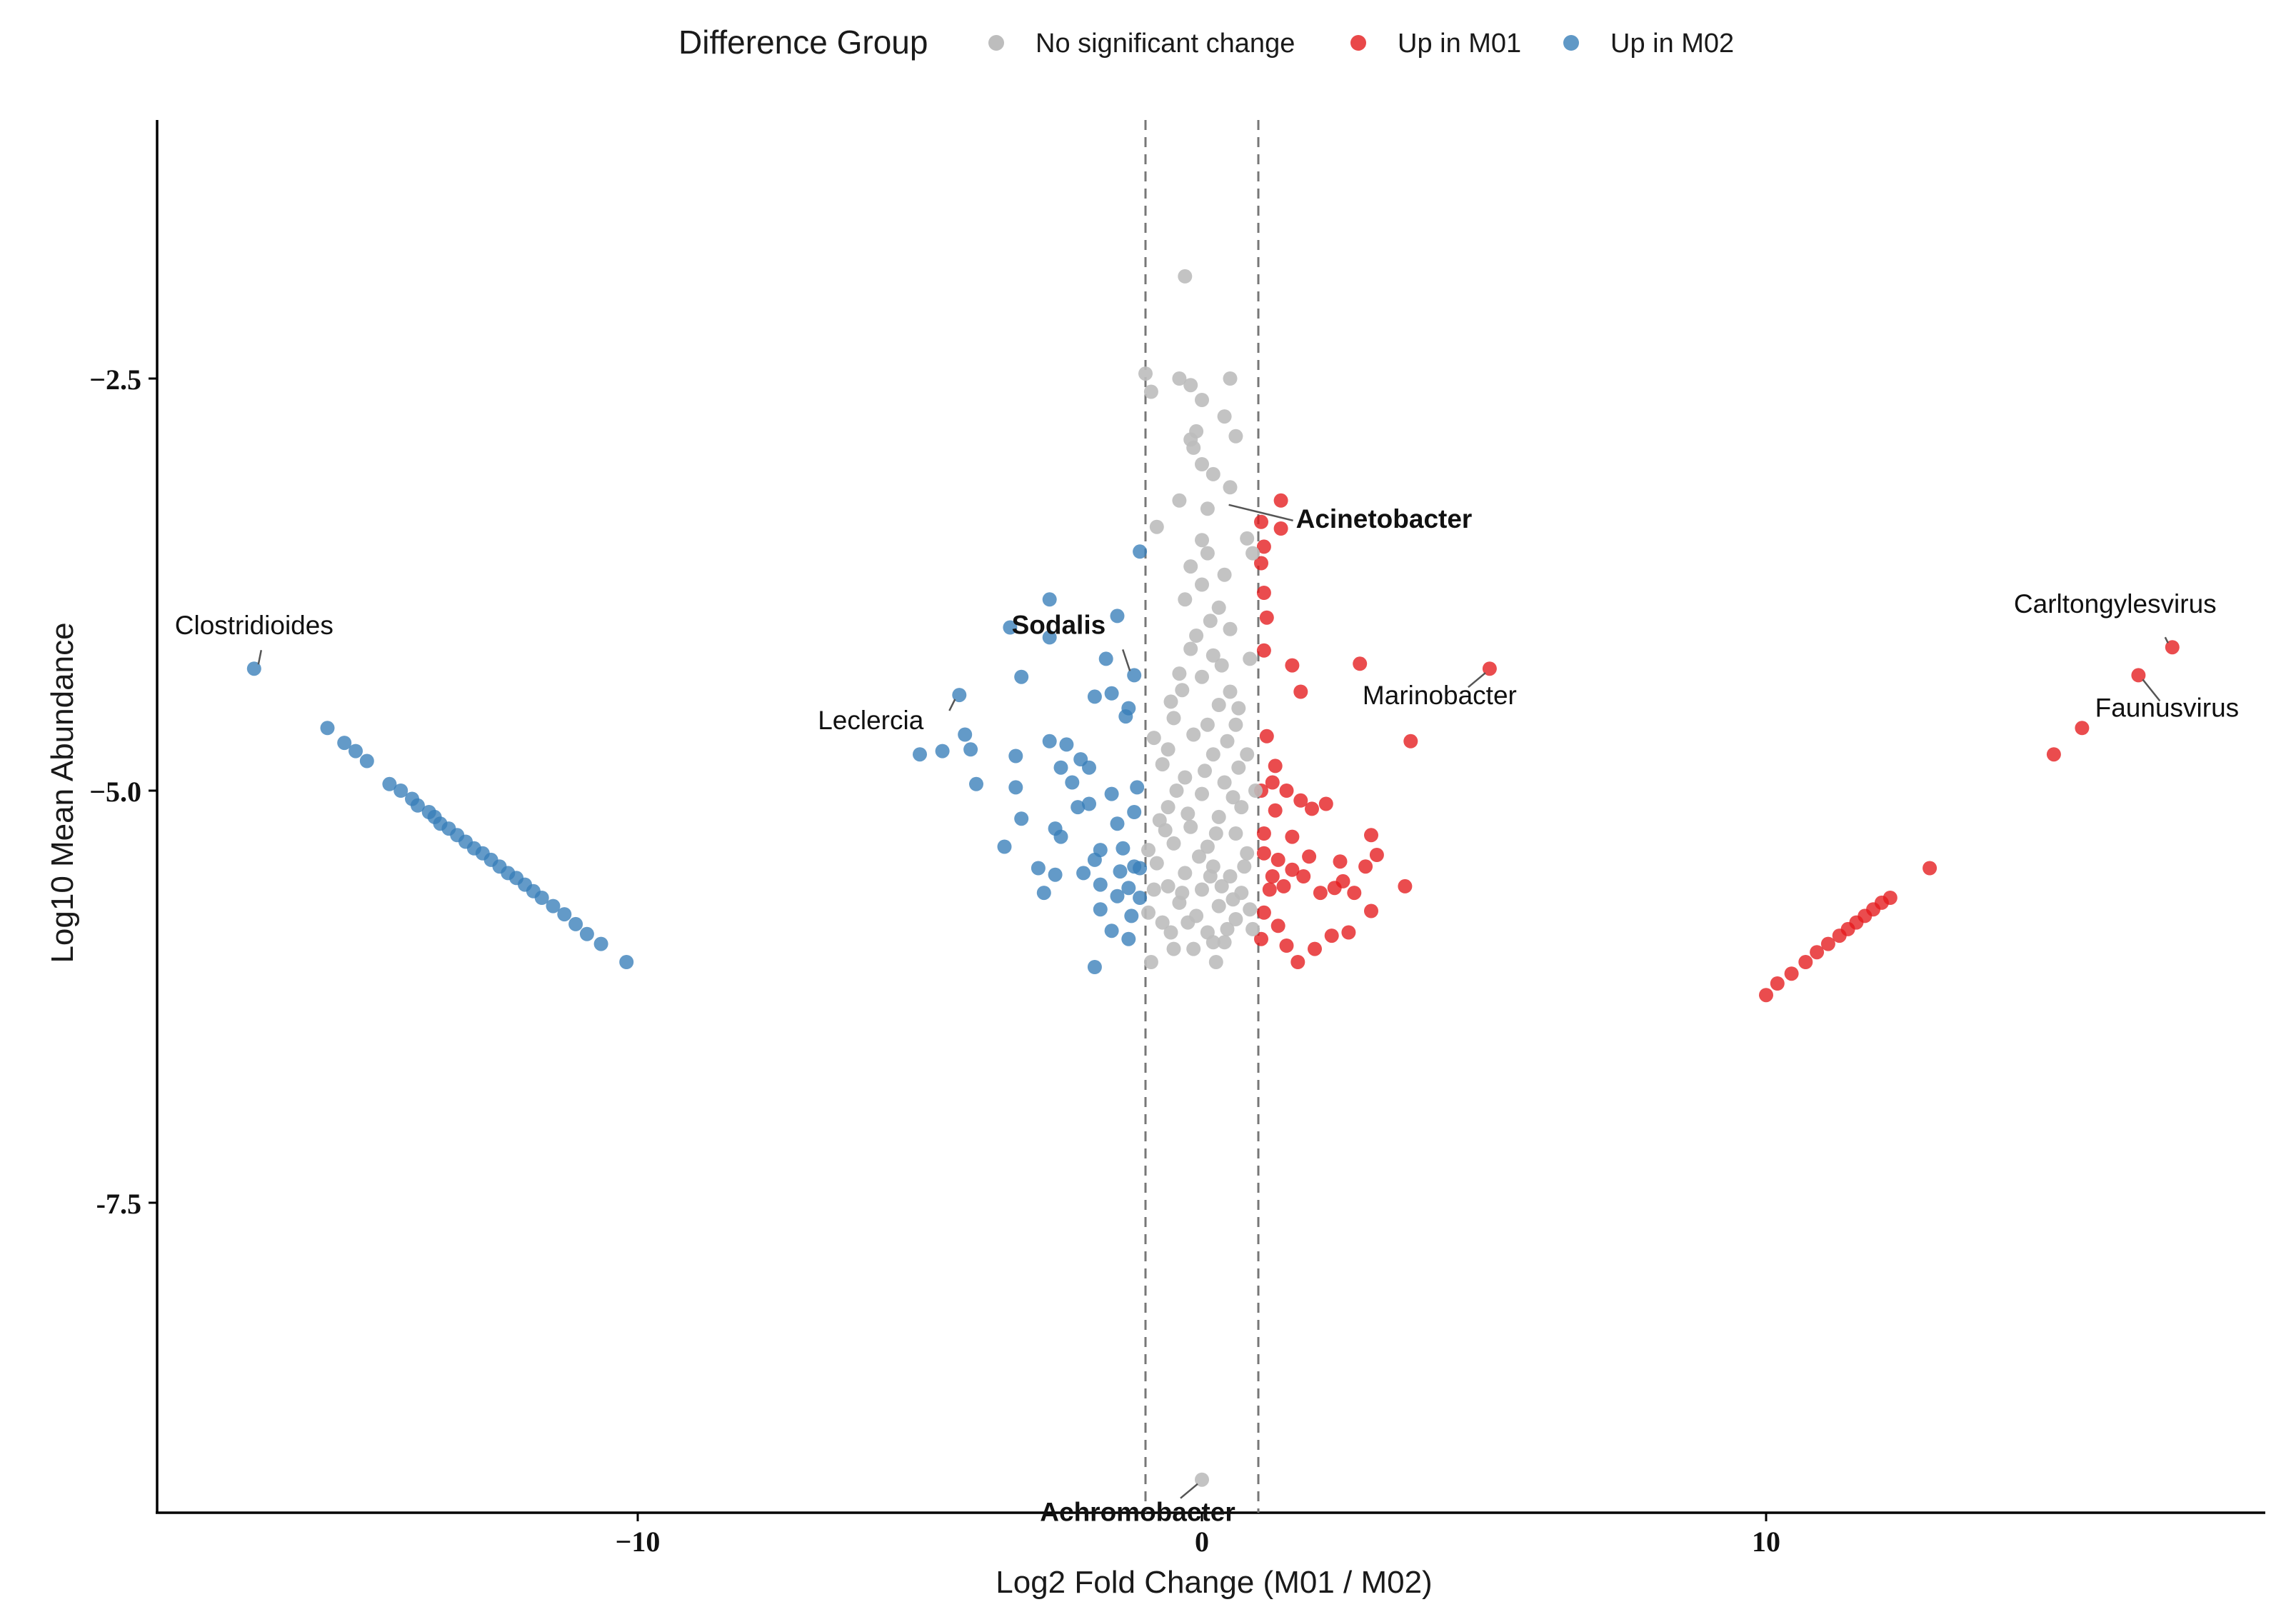  I want to click on y-tick-label: −5.0, so click(115, 792).